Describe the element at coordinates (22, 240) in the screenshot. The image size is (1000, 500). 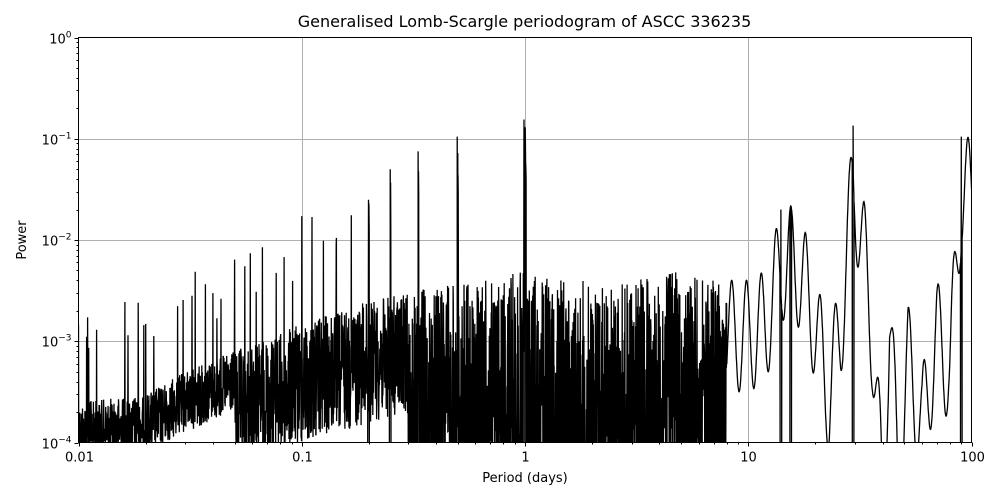
I see `y-axis-label: Power` at that location.